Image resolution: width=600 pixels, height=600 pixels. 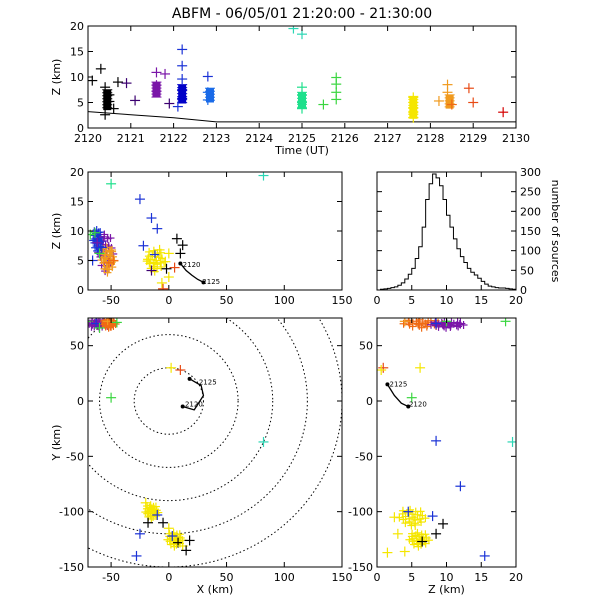 I want to click on x-tick-label: -50, so click(x=111, y=300).